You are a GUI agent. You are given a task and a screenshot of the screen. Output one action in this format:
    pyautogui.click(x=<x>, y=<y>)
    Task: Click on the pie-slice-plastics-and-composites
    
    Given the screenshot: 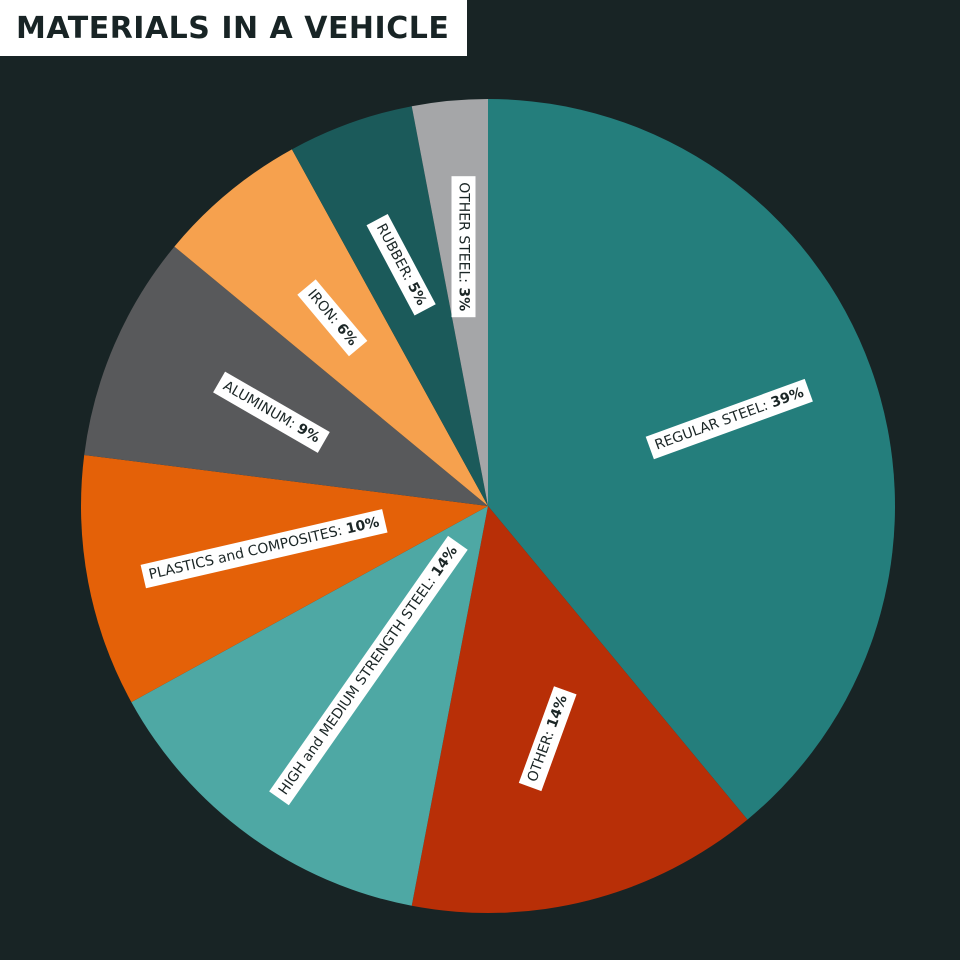 What is the action you would take?
    pyautogui.click(x=284, y=578)
    